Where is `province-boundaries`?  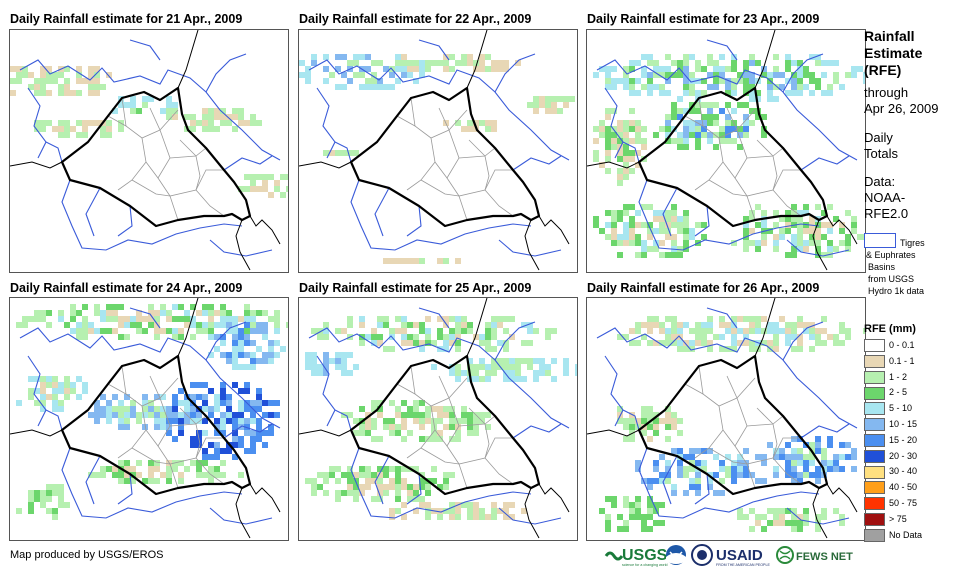
province-boundaries is located at coordinates (166, 427).